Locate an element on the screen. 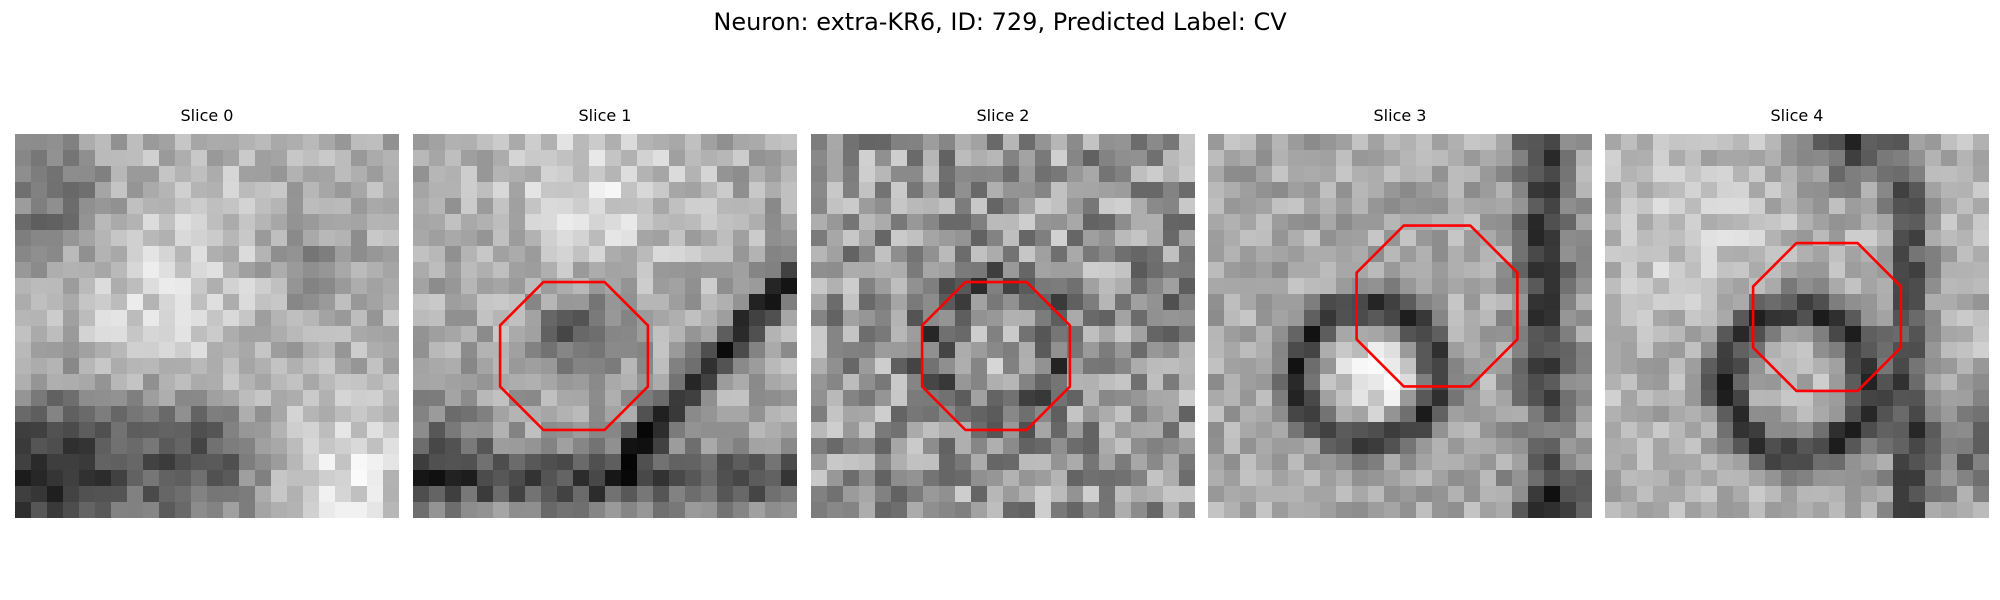 Image resolution: width=2000 pixels, height=600 pixels. panel-slice-1: Slice 1 is located at coordinates (605, 312).